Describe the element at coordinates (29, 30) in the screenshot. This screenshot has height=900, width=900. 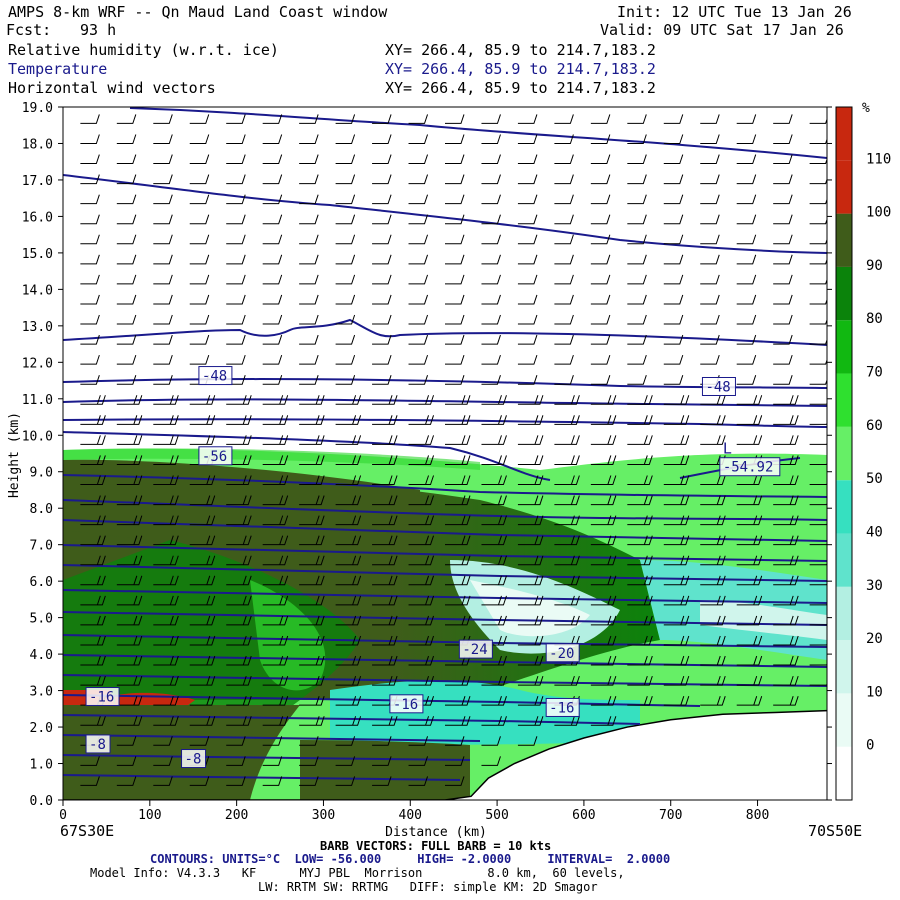
I see `forecast-label: Fcst:` at that location.